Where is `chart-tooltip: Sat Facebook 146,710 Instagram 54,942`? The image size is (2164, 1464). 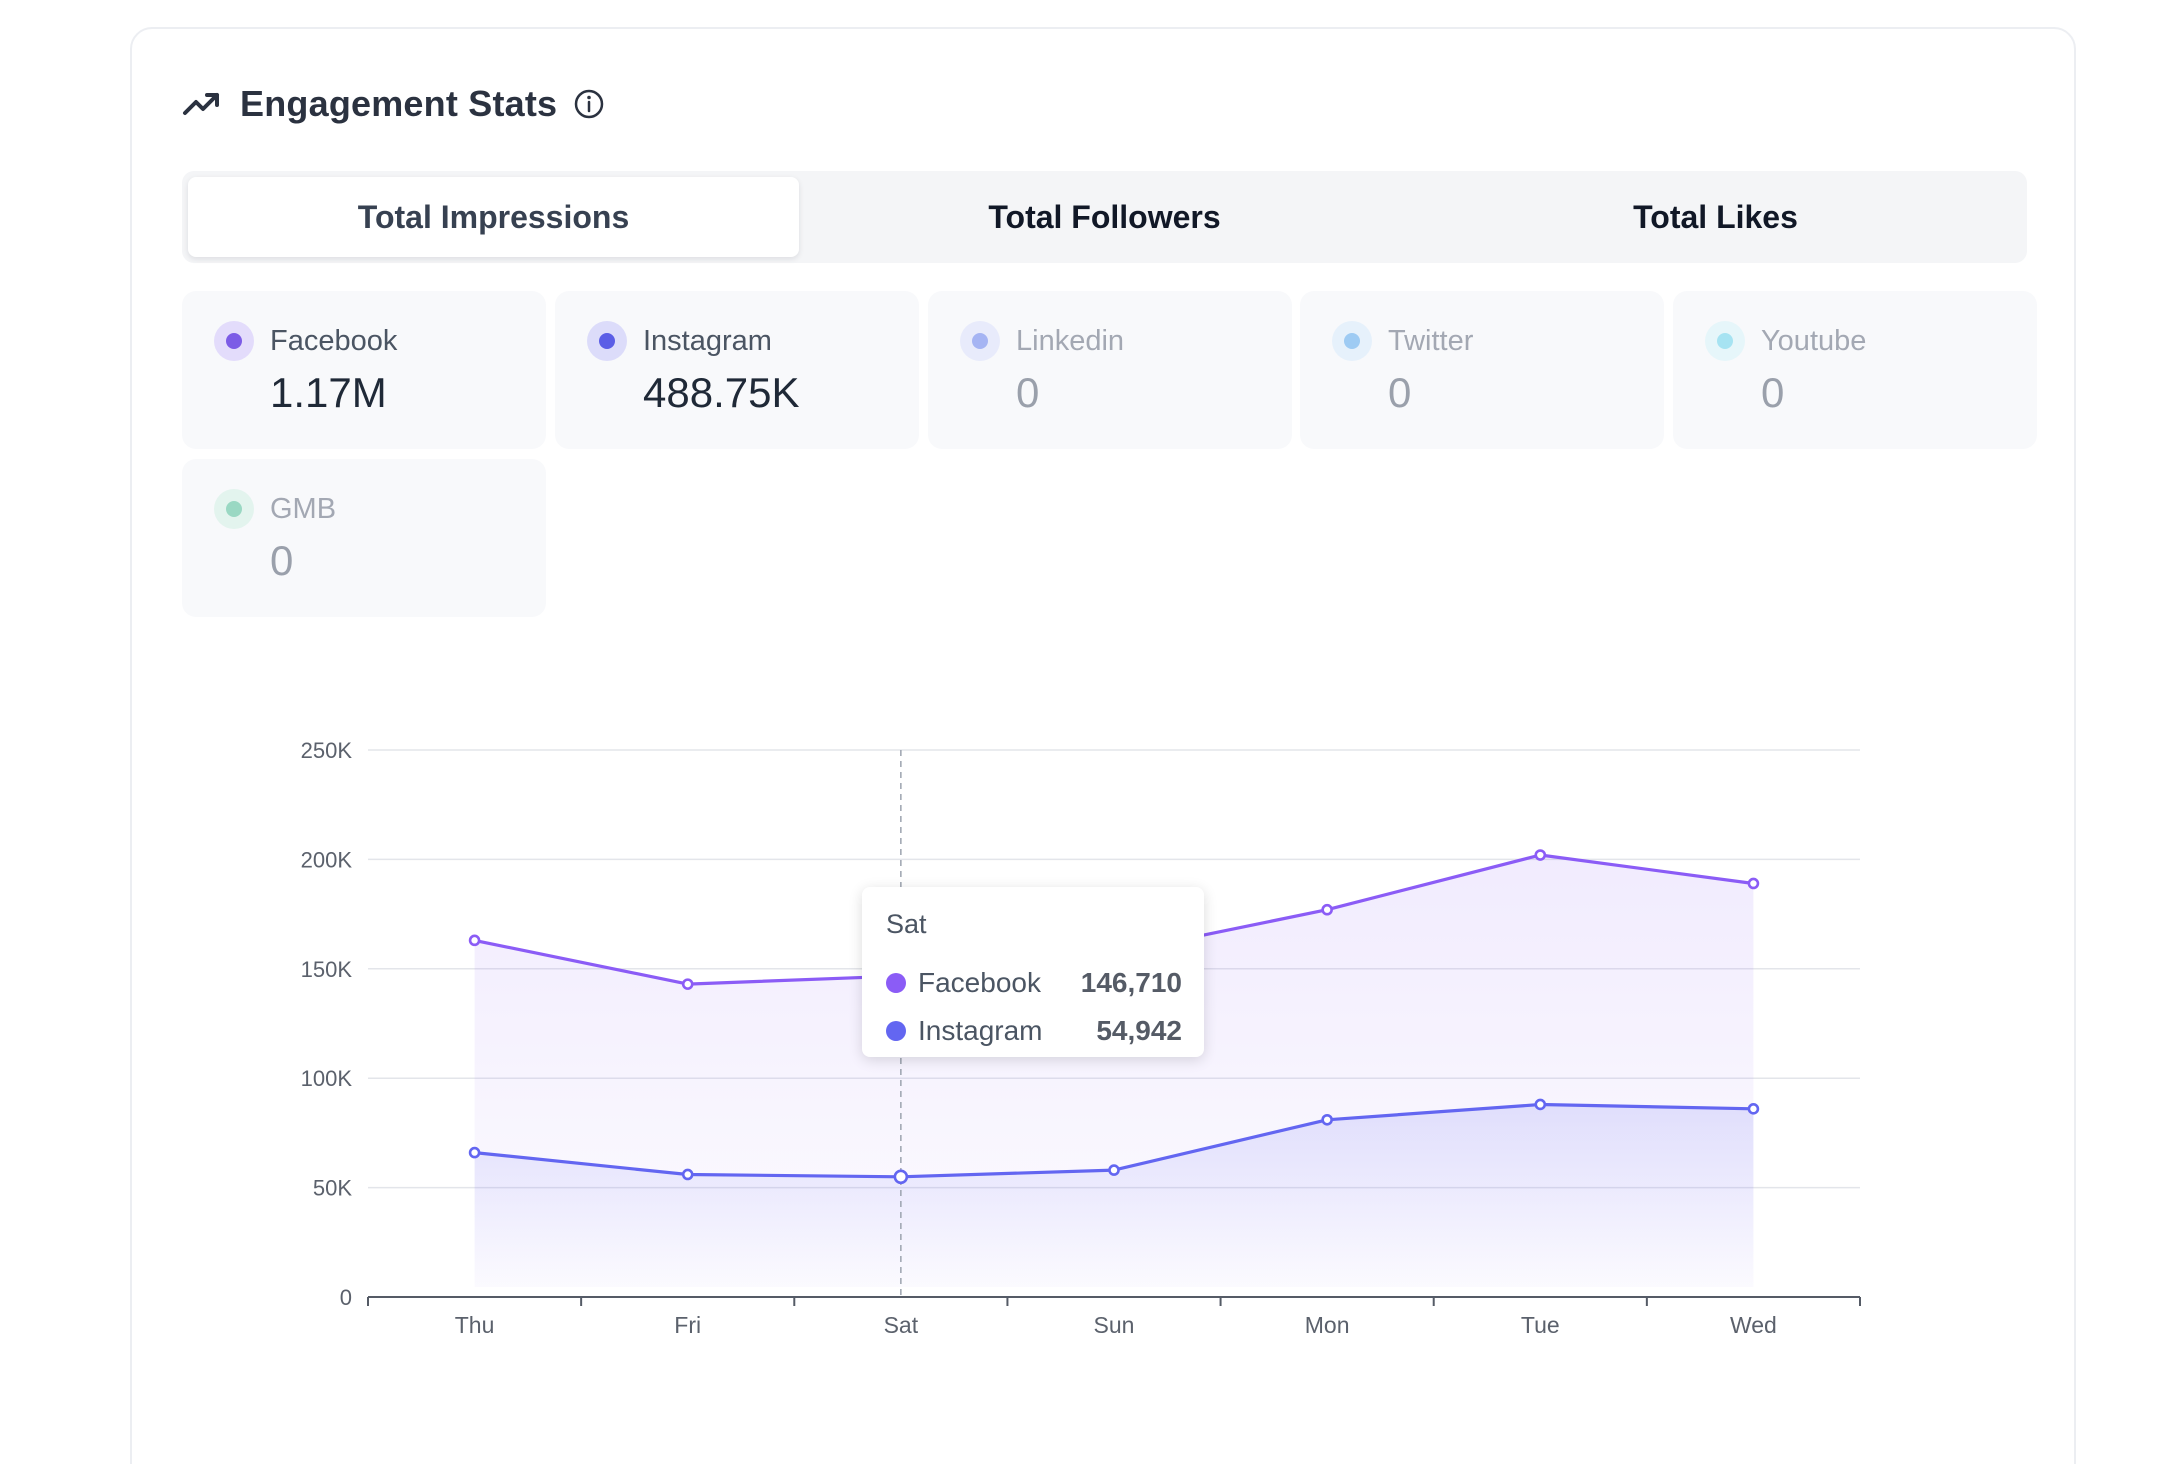 chart-tooltip: Sat Facebook 146,710 Instagram 54,942 is located at coordinates (1033, 972).